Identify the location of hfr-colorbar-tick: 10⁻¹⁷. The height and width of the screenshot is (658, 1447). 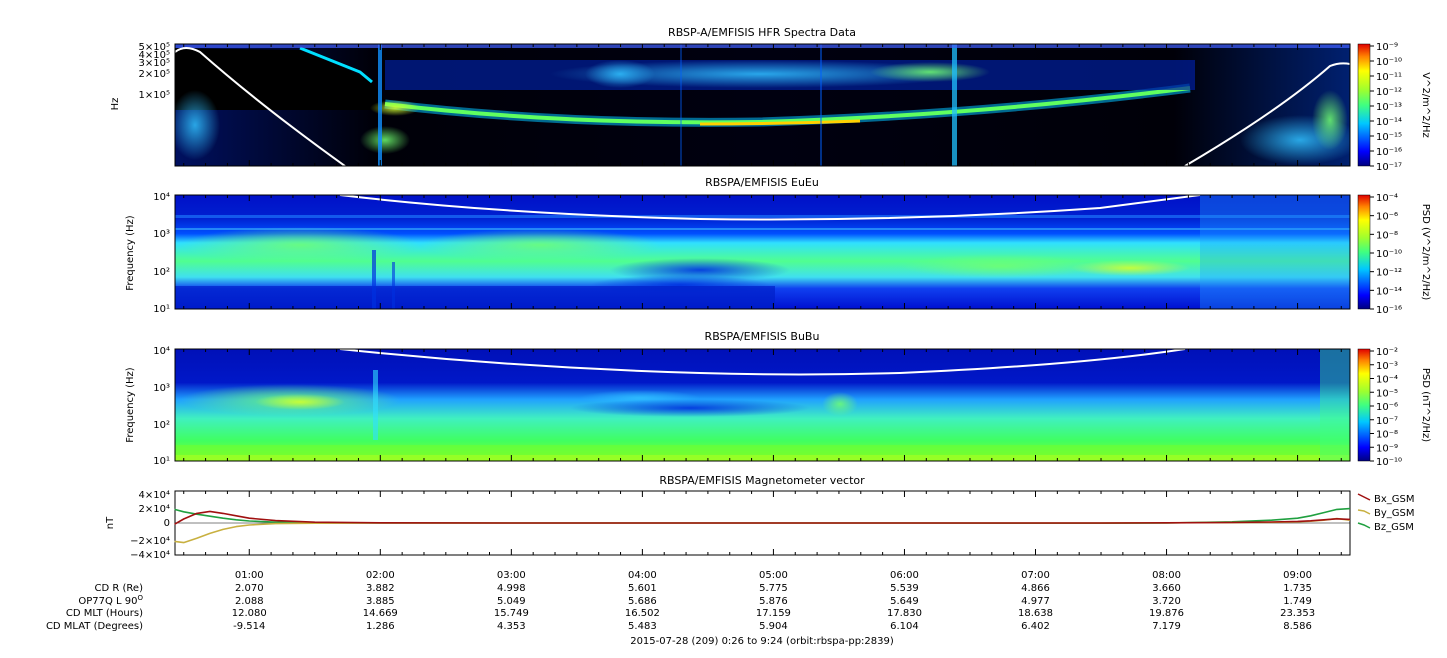
(1389, 167).